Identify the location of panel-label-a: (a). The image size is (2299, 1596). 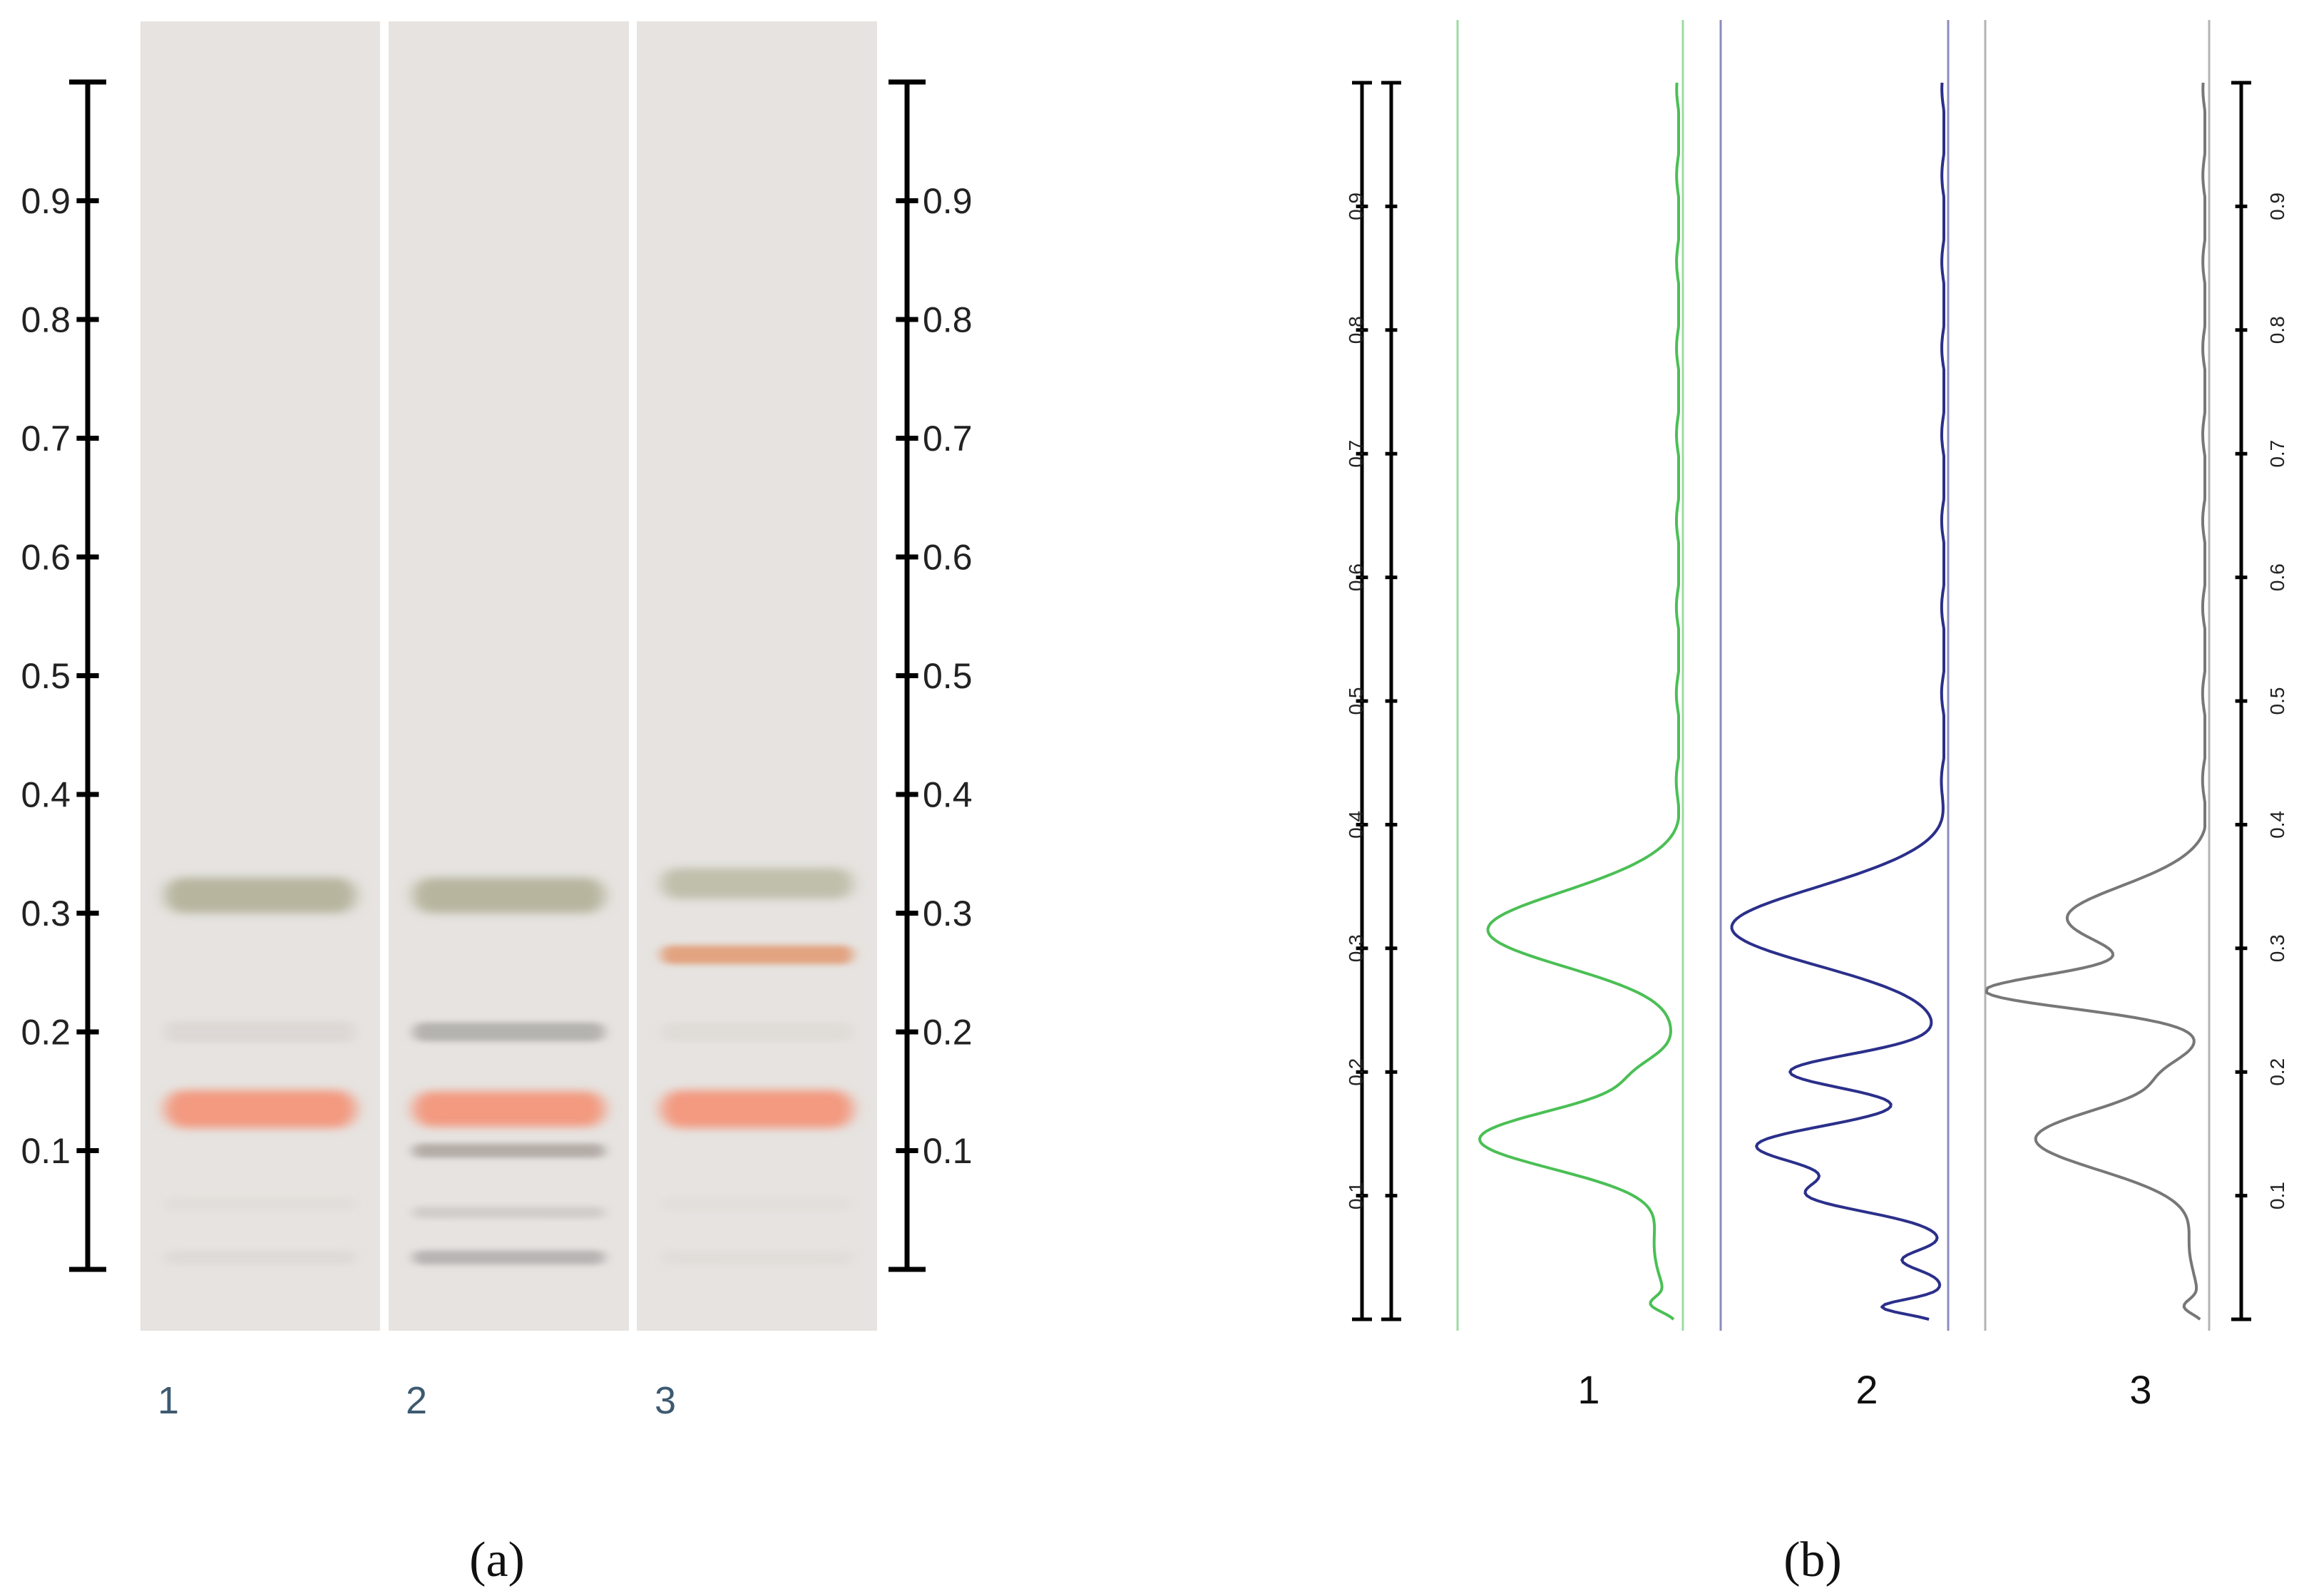
(497, 1560).